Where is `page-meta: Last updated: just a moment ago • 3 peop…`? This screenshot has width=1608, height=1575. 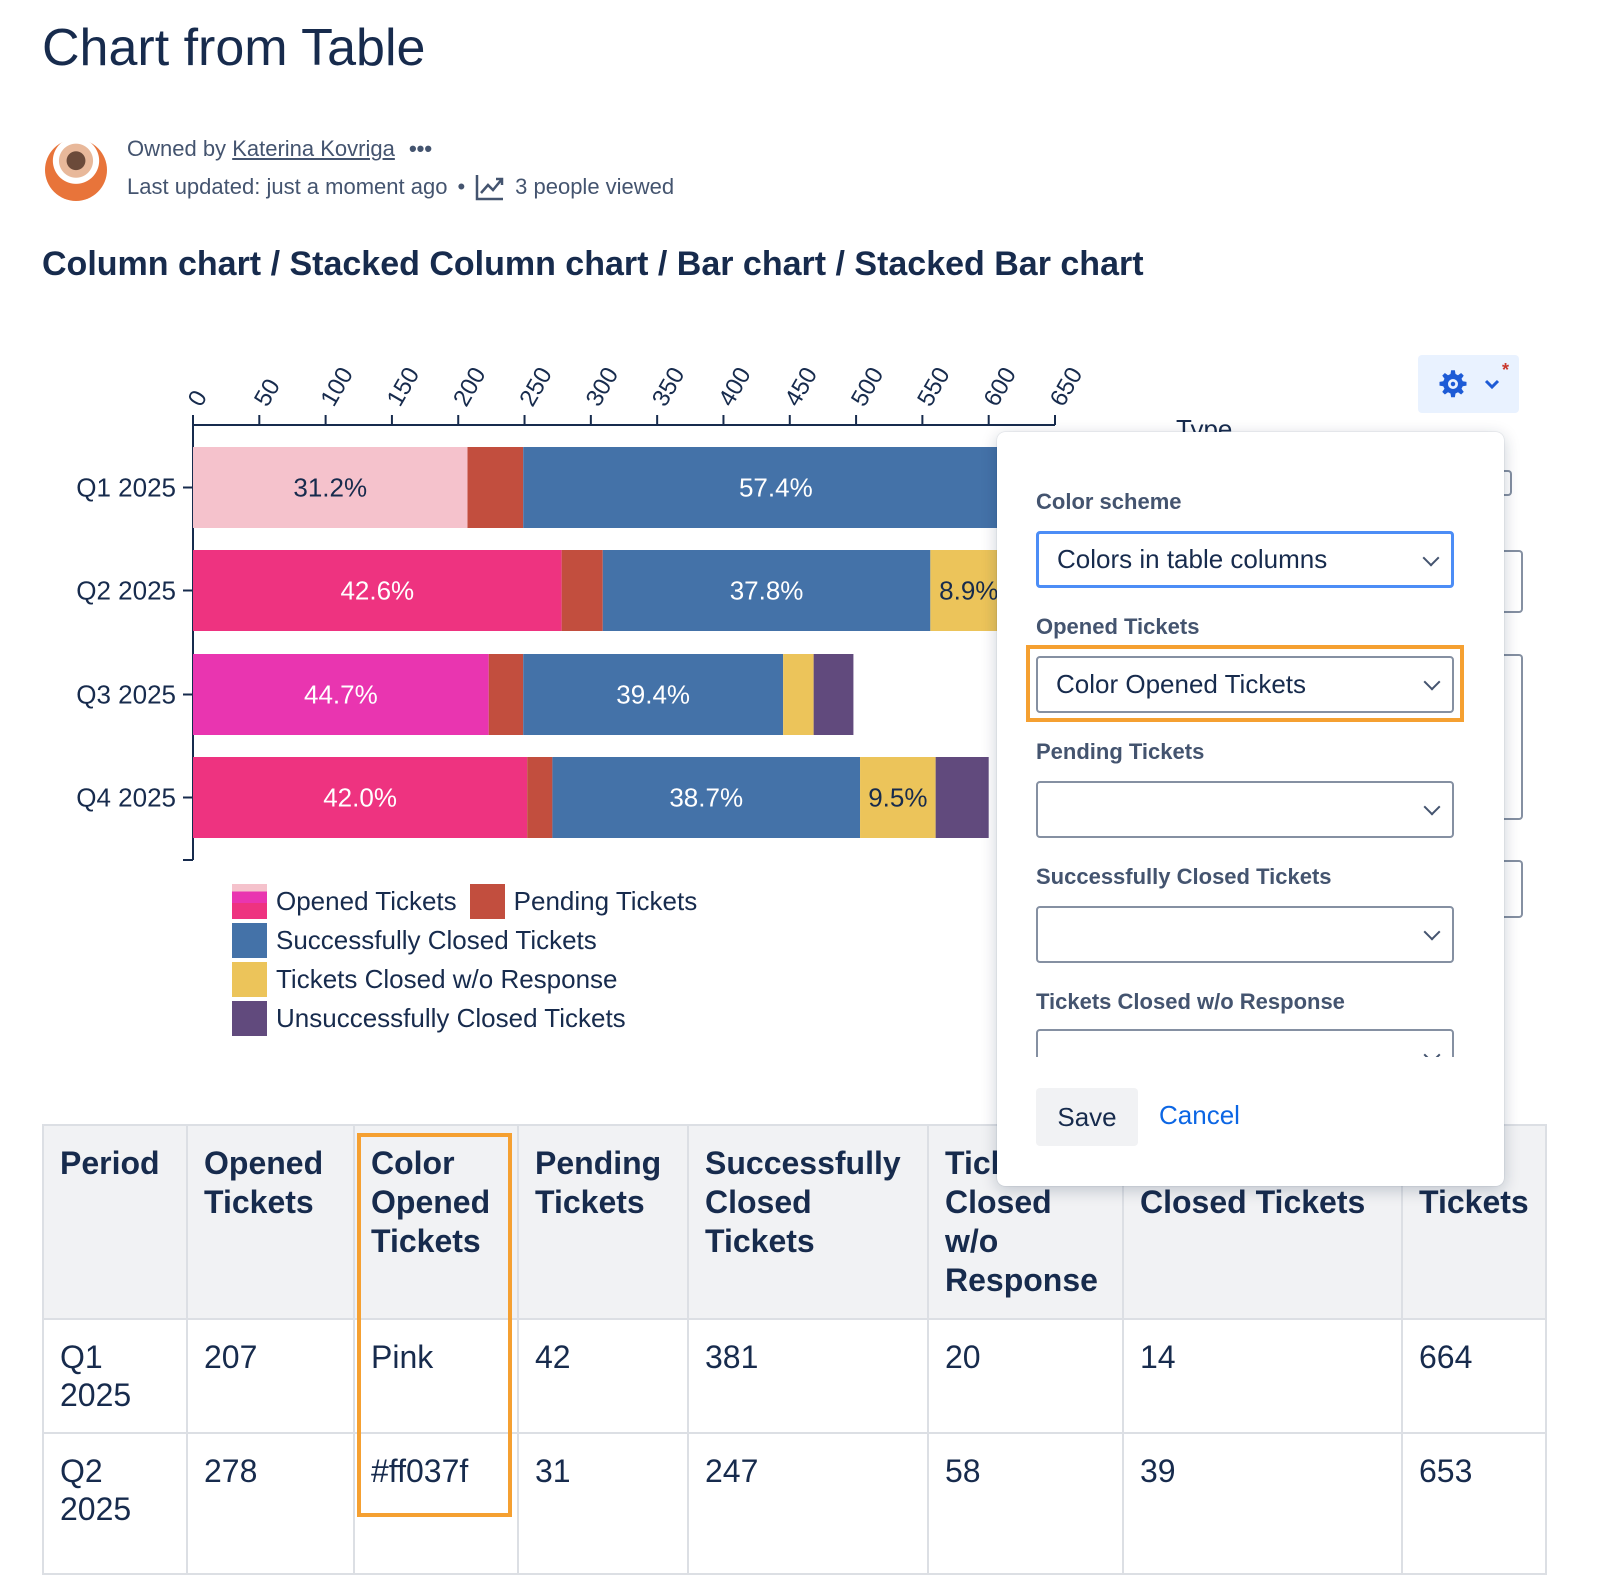 page-meta: Last updated: just a moment ago • 3 peop… is located at coordinates (400, 187).